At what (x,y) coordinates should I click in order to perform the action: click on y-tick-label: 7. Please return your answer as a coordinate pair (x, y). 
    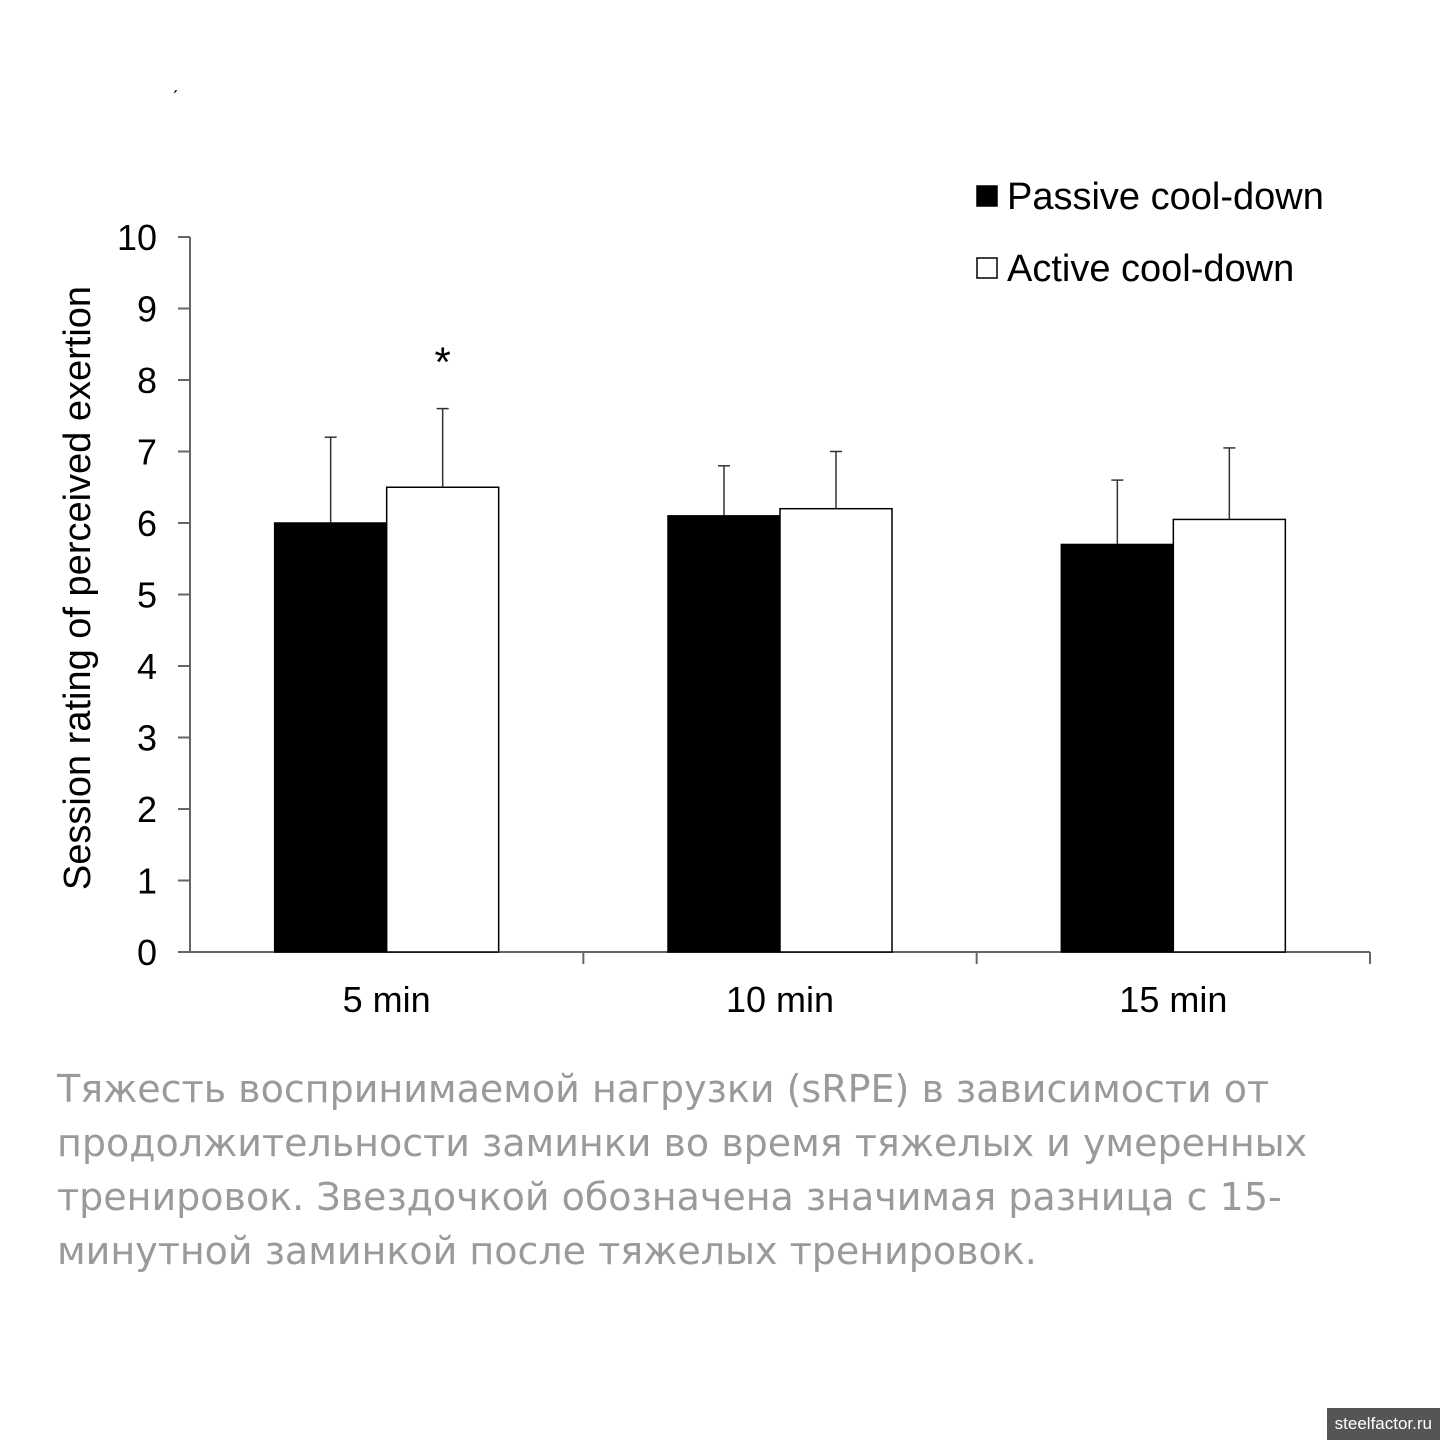
    Looking at the image, I should click on (147, 452).